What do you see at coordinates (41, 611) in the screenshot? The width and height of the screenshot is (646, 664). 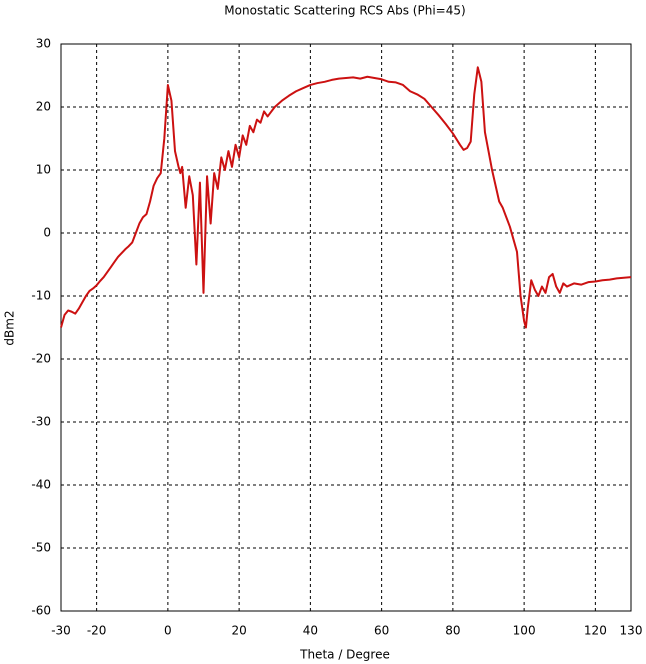 I see `y-tick-label: -60` at bounding box center [41, 611].